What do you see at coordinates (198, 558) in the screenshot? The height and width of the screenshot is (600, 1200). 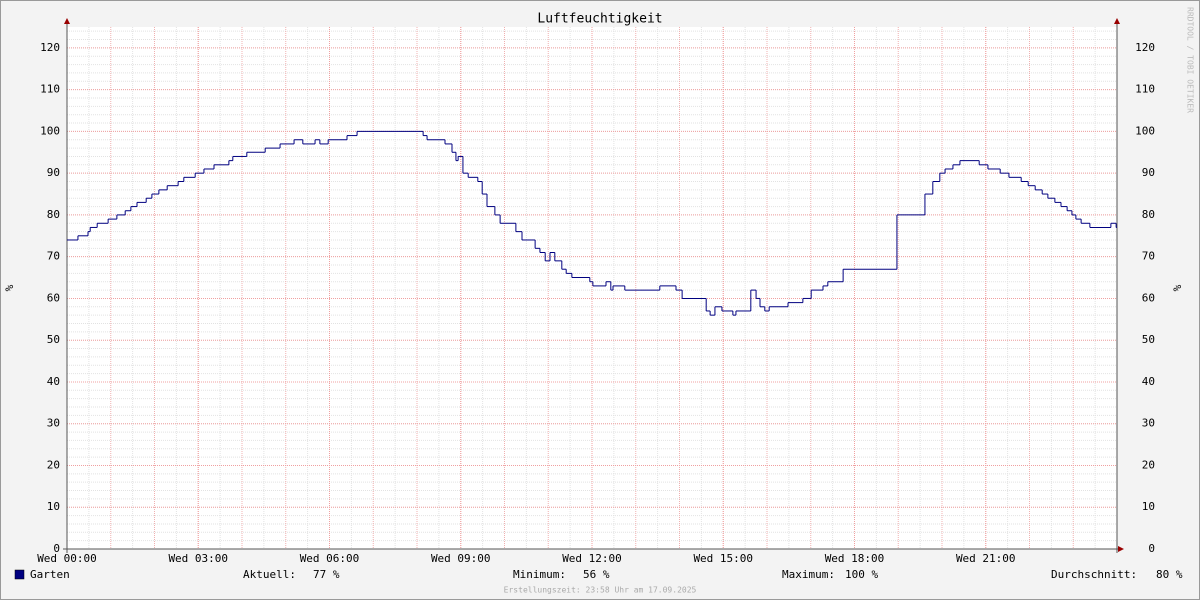 I see `x-tick-label: Wed 03:00` at bounding box center [198, 558].